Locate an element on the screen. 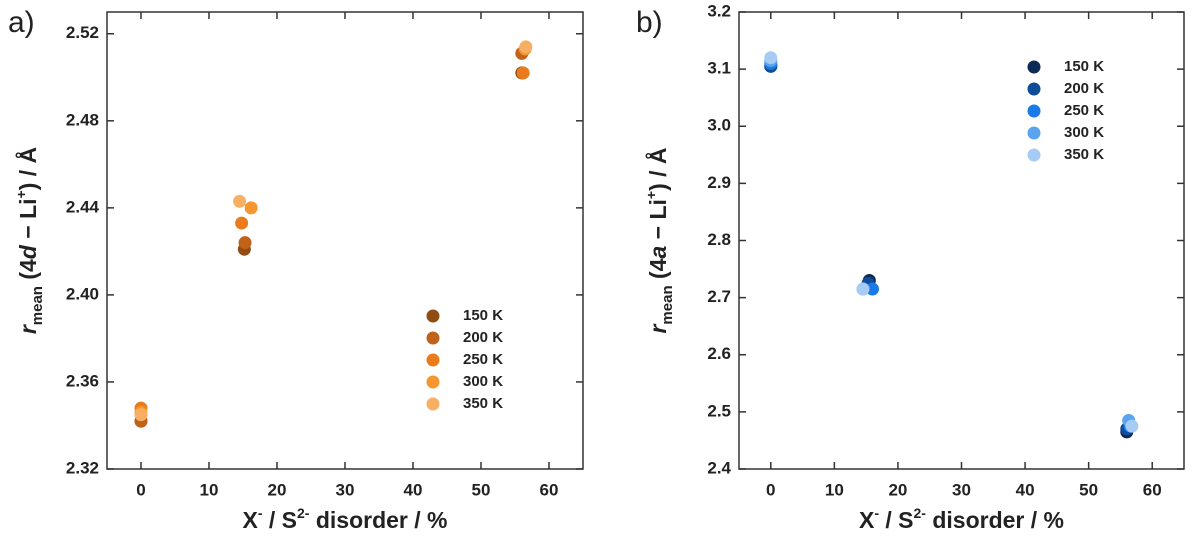 The width and height of the screenshot is (1192, 545). y-tick-label: 2.40 is located at coordinates (82, 293).